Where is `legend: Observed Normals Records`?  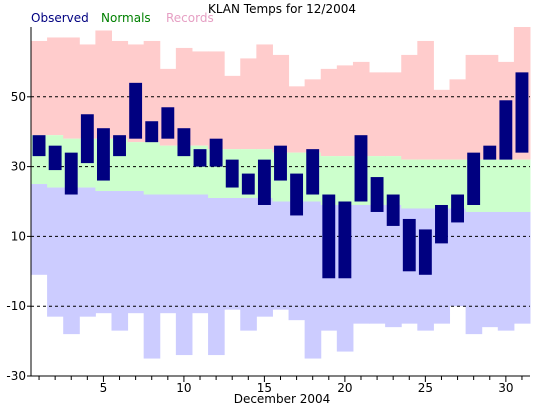 legend: Observed Normals Records is located at coordinates (122, 18).